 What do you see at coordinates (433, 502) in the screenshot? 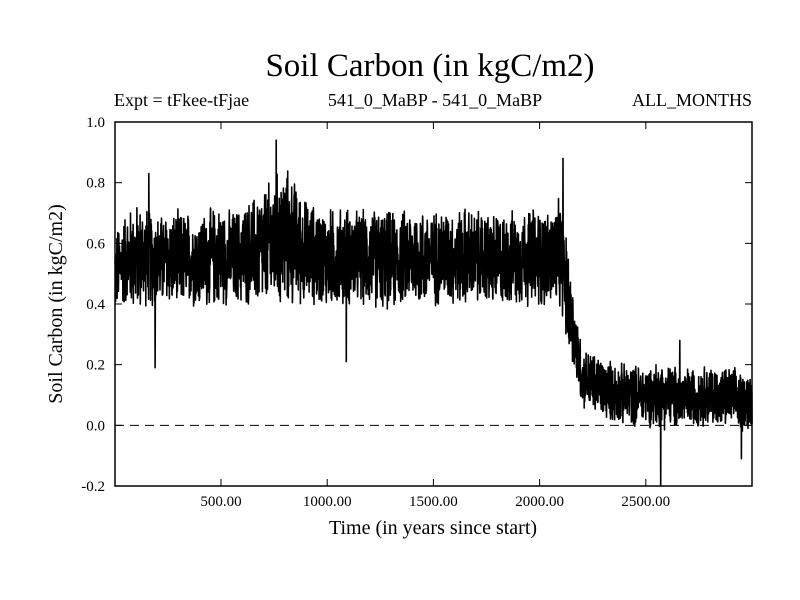
I see `x-tick-label: 1500.00` at bounding box center [433, 502].